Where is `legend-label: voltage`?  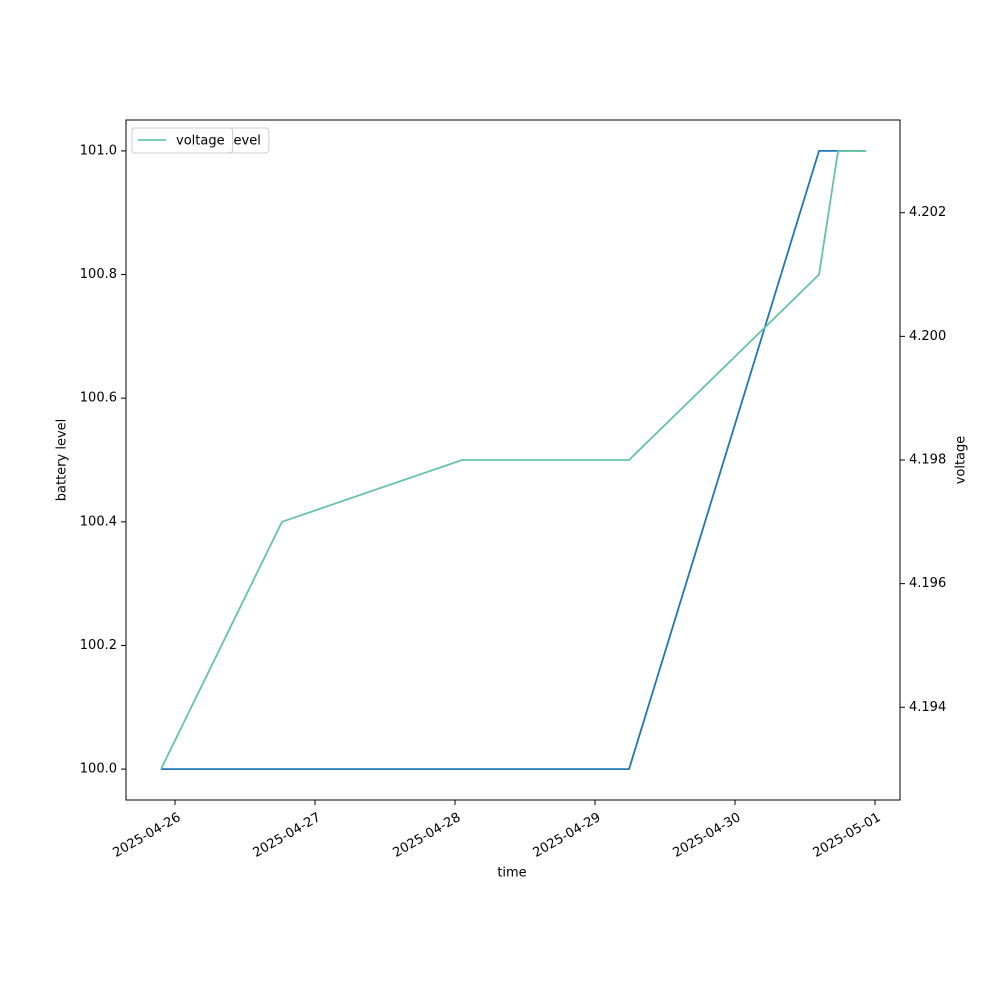 legend-label: voltage is located at coordinates (200, 141).